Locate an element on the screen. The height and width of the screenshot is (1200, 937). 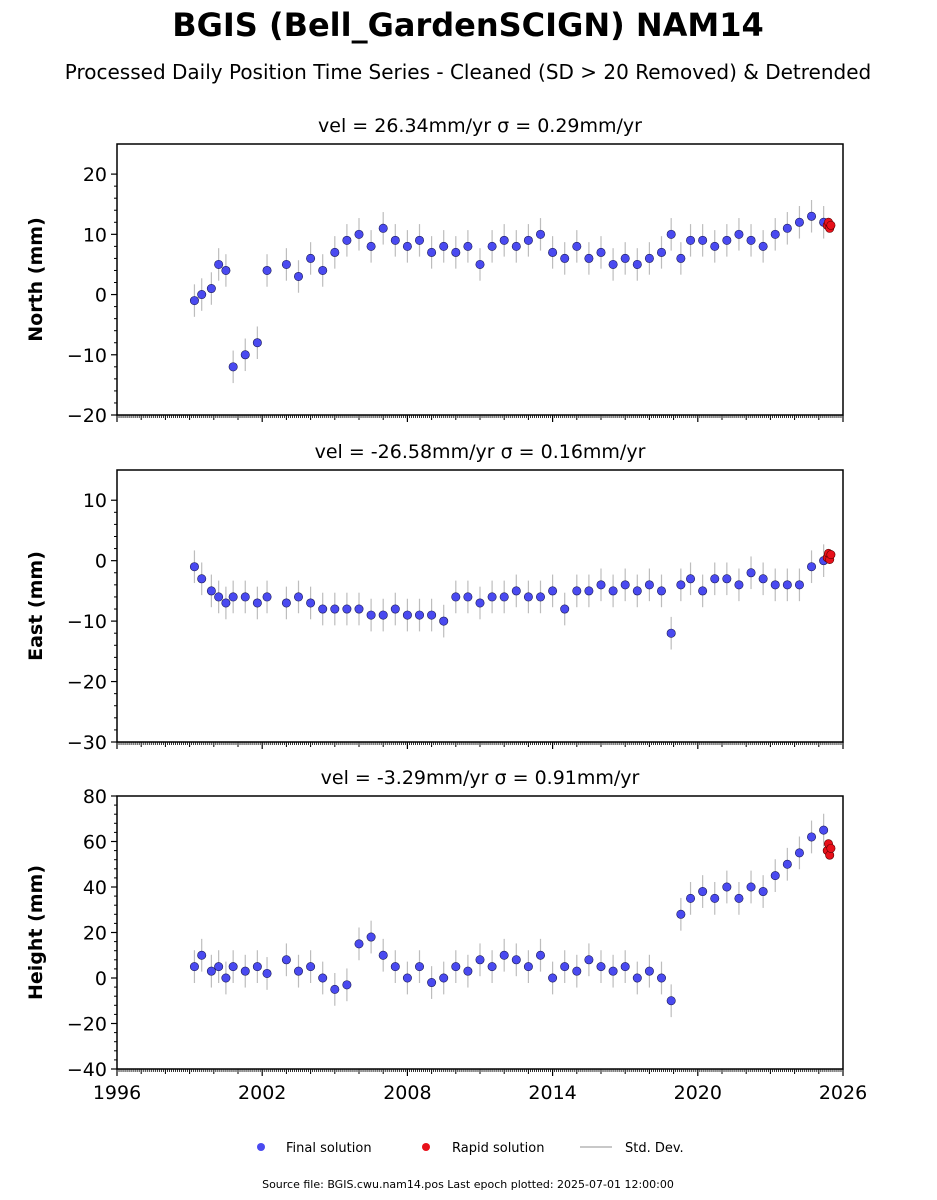
y-axis-label: Height (mm) is located at coordinates (36, 932).